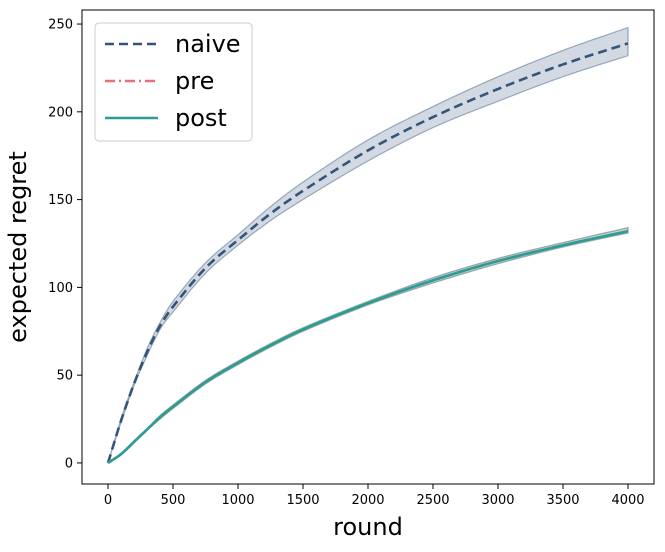 Image resolution: width=665 pixels, height=552 pixels. What do you see at coordinates (367, 500) in the screenshot?
I see `x-tick-label-2000: 2000` at bounding box center [367, 500].